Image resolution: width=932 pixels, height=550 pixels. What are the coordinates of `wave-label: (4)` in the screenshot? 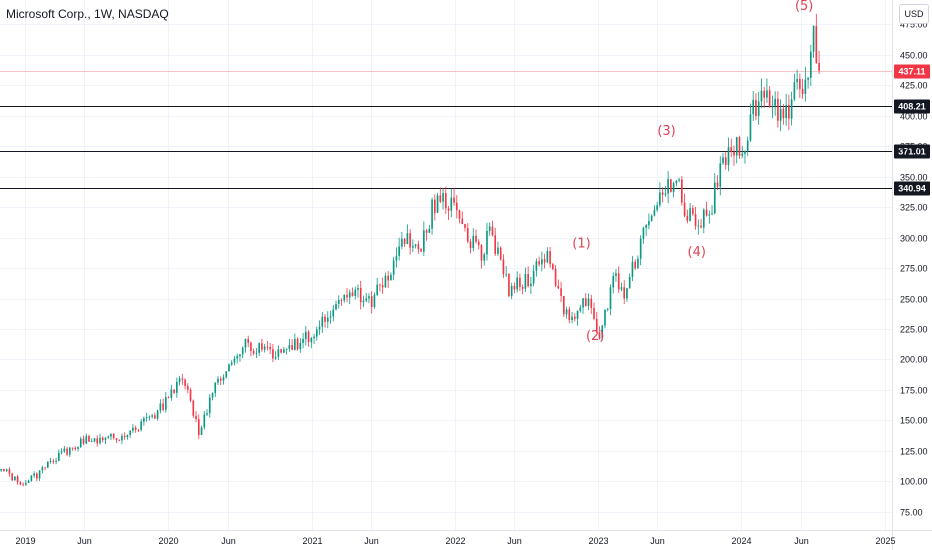 It's located at (697, 252).